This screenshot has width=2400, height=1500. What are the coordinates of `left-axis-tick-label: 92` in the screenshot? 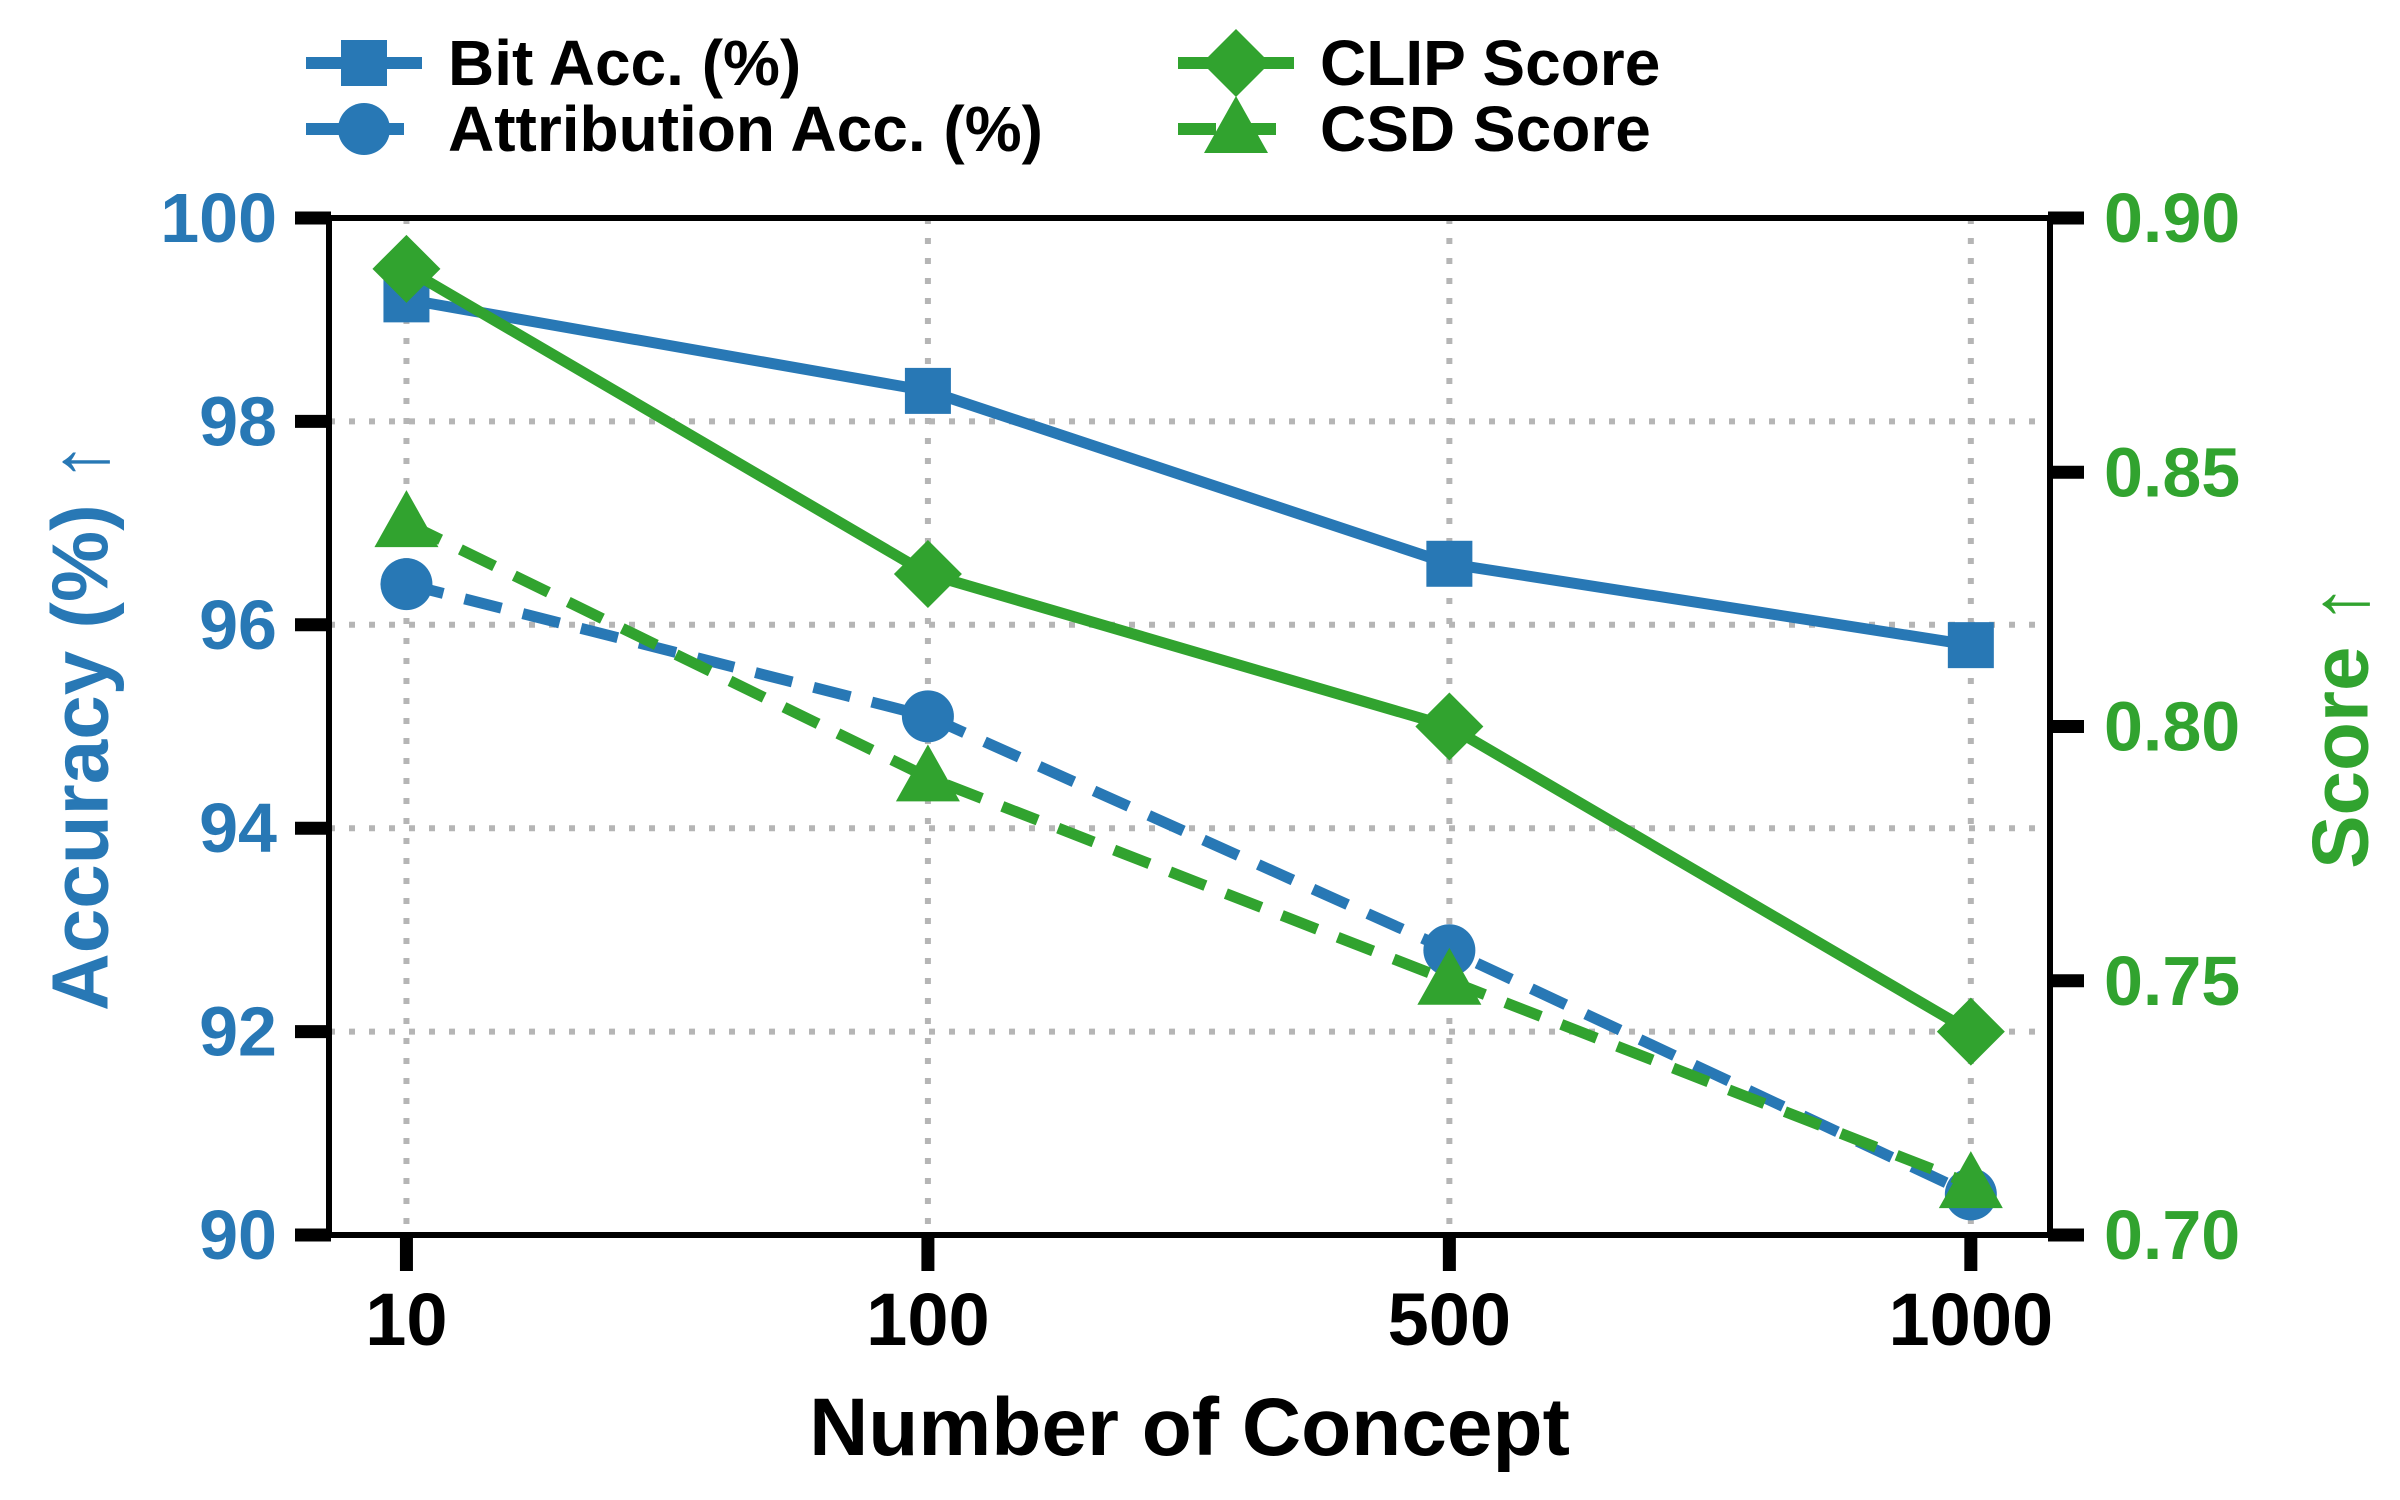 It's located at (238, 1032).